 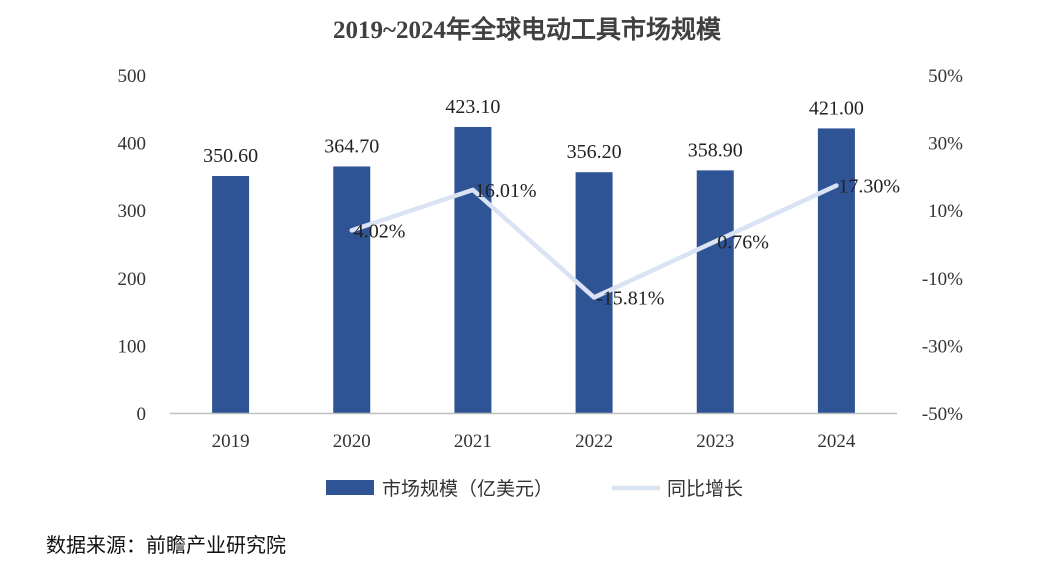 What do you see at coordinates (715, 441) in the screenshot?
I see `x-tick-label: 2023` at bounding box center [715, 441].